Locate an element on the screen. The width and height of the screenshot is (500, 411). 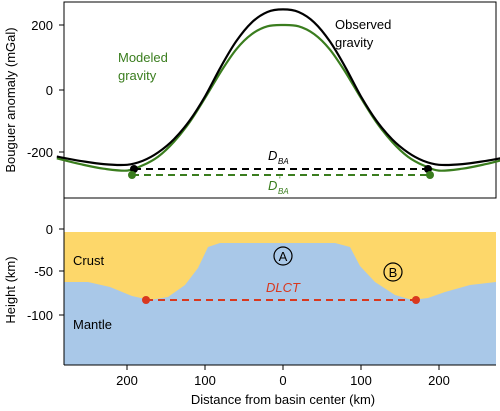
dba-label: D BA is located at coordinates (278, 157).